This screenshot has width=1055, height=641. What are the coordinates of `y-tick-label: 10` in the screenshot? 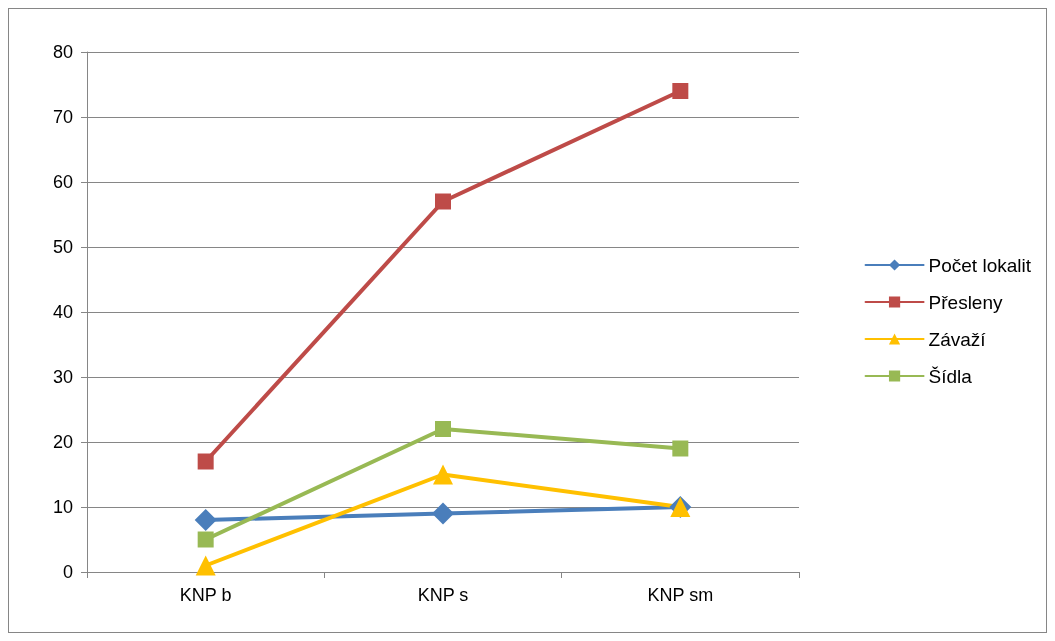 It's located at (62, 507).